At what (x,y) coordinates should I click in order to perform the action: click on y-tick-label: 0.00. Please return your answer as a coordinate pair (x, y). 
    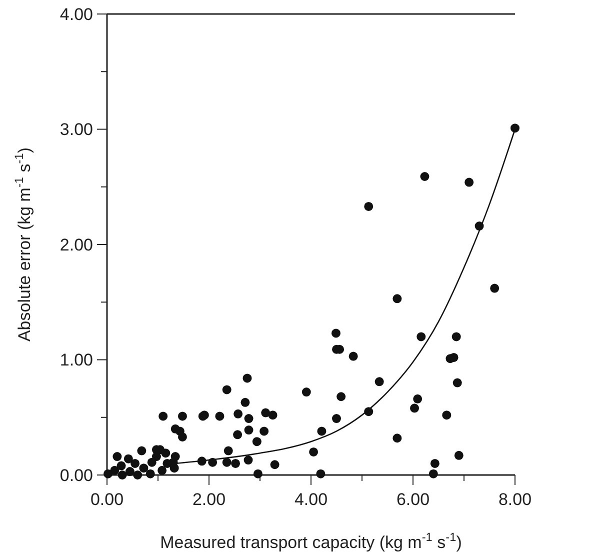
    Looking at the image, I should click on (76, 475).